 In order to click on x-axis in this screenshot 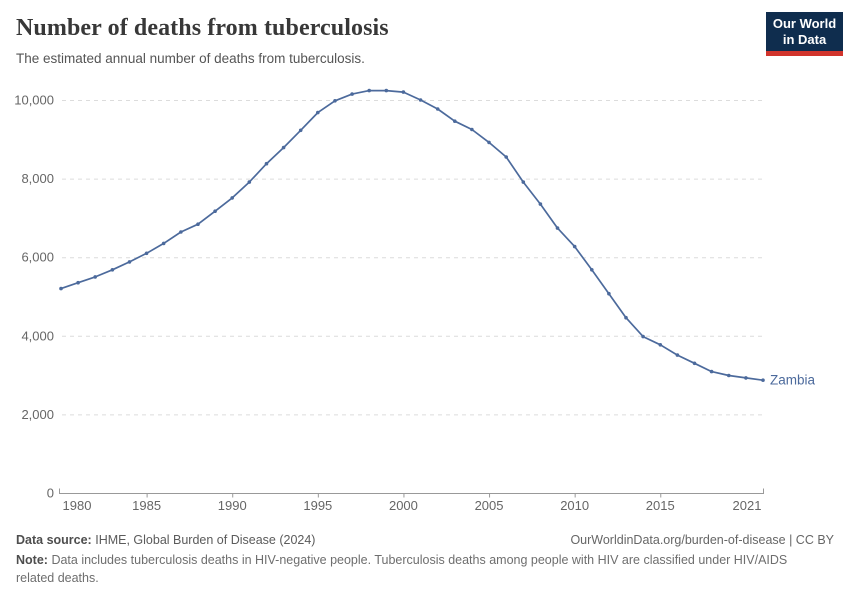, I will do `click(411, 493)`.